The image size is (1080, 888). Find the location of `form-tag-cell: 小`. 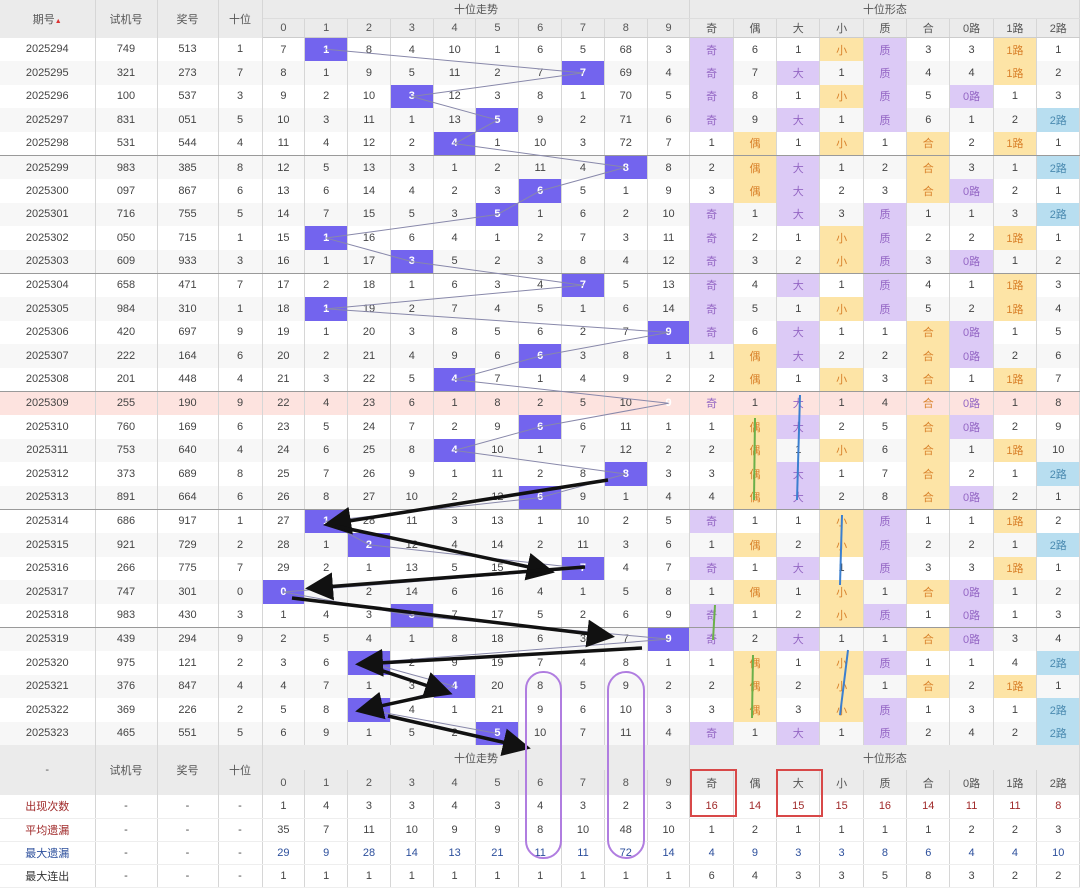

form-tag-cell: 小 is located at coordinates (841, 615).